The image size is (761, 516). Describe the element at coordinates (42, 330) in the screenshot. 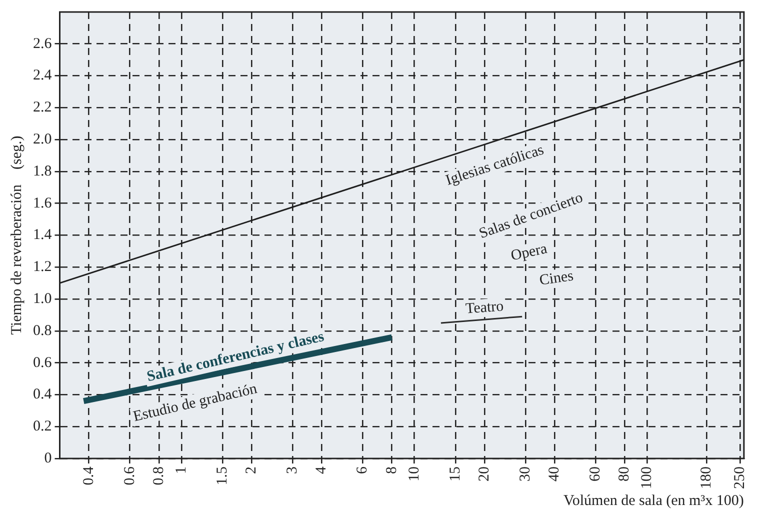

I see `y-tick-label: 0.8` at that location.